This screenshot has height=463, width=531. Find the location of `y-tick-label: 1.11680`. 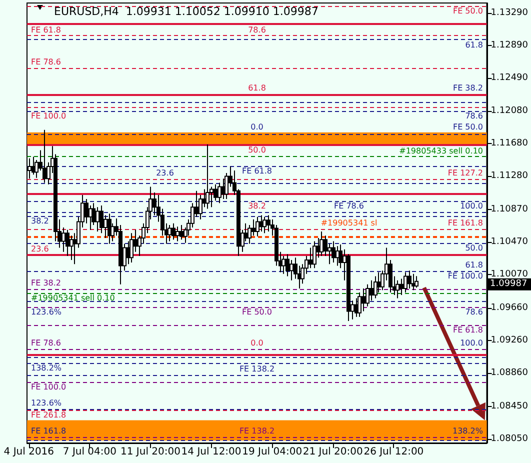

y-tick-label: 1.11680 is located at coordinates (509, 143).